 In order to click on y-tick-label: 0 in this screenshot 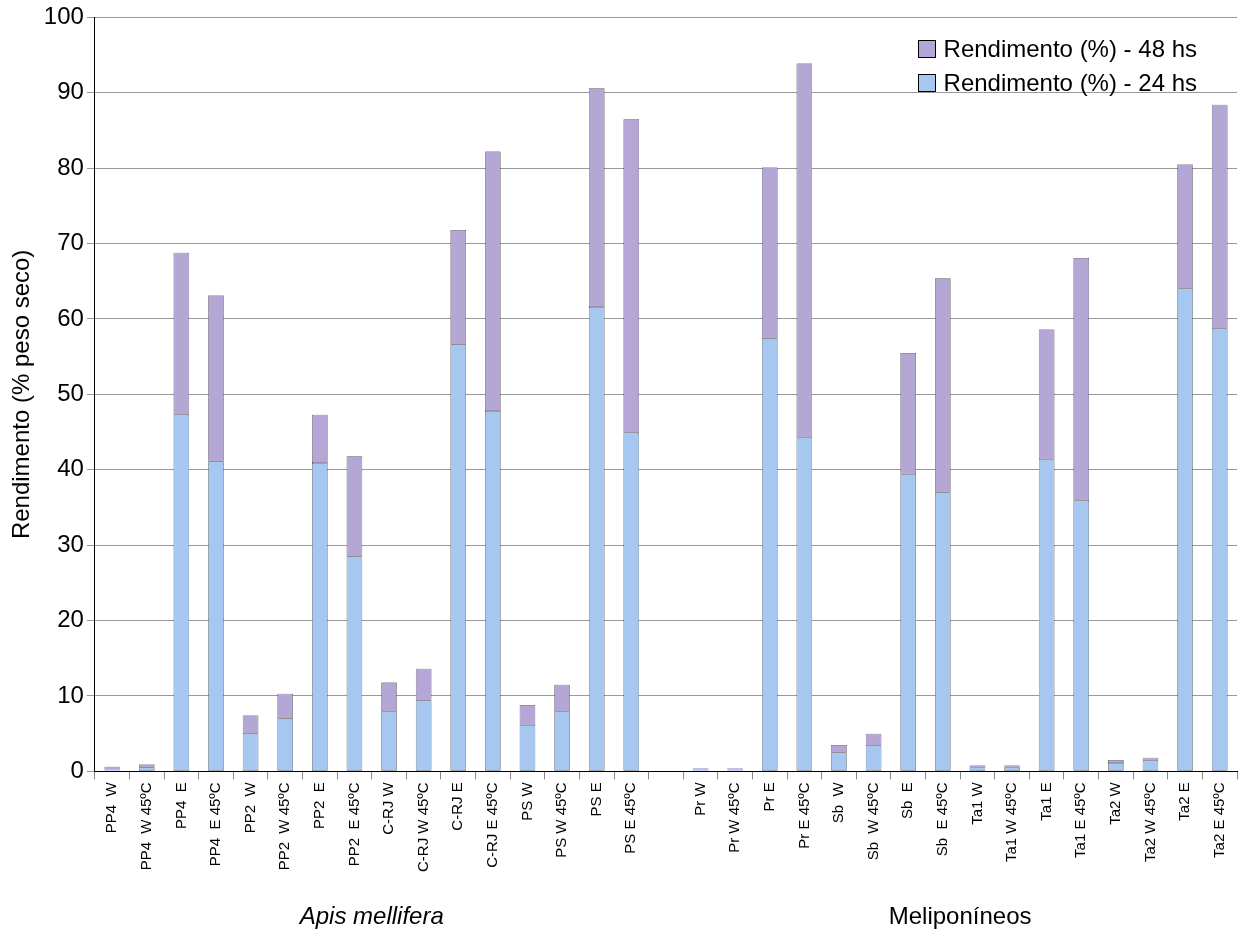, I will do `click(77, 769)`.